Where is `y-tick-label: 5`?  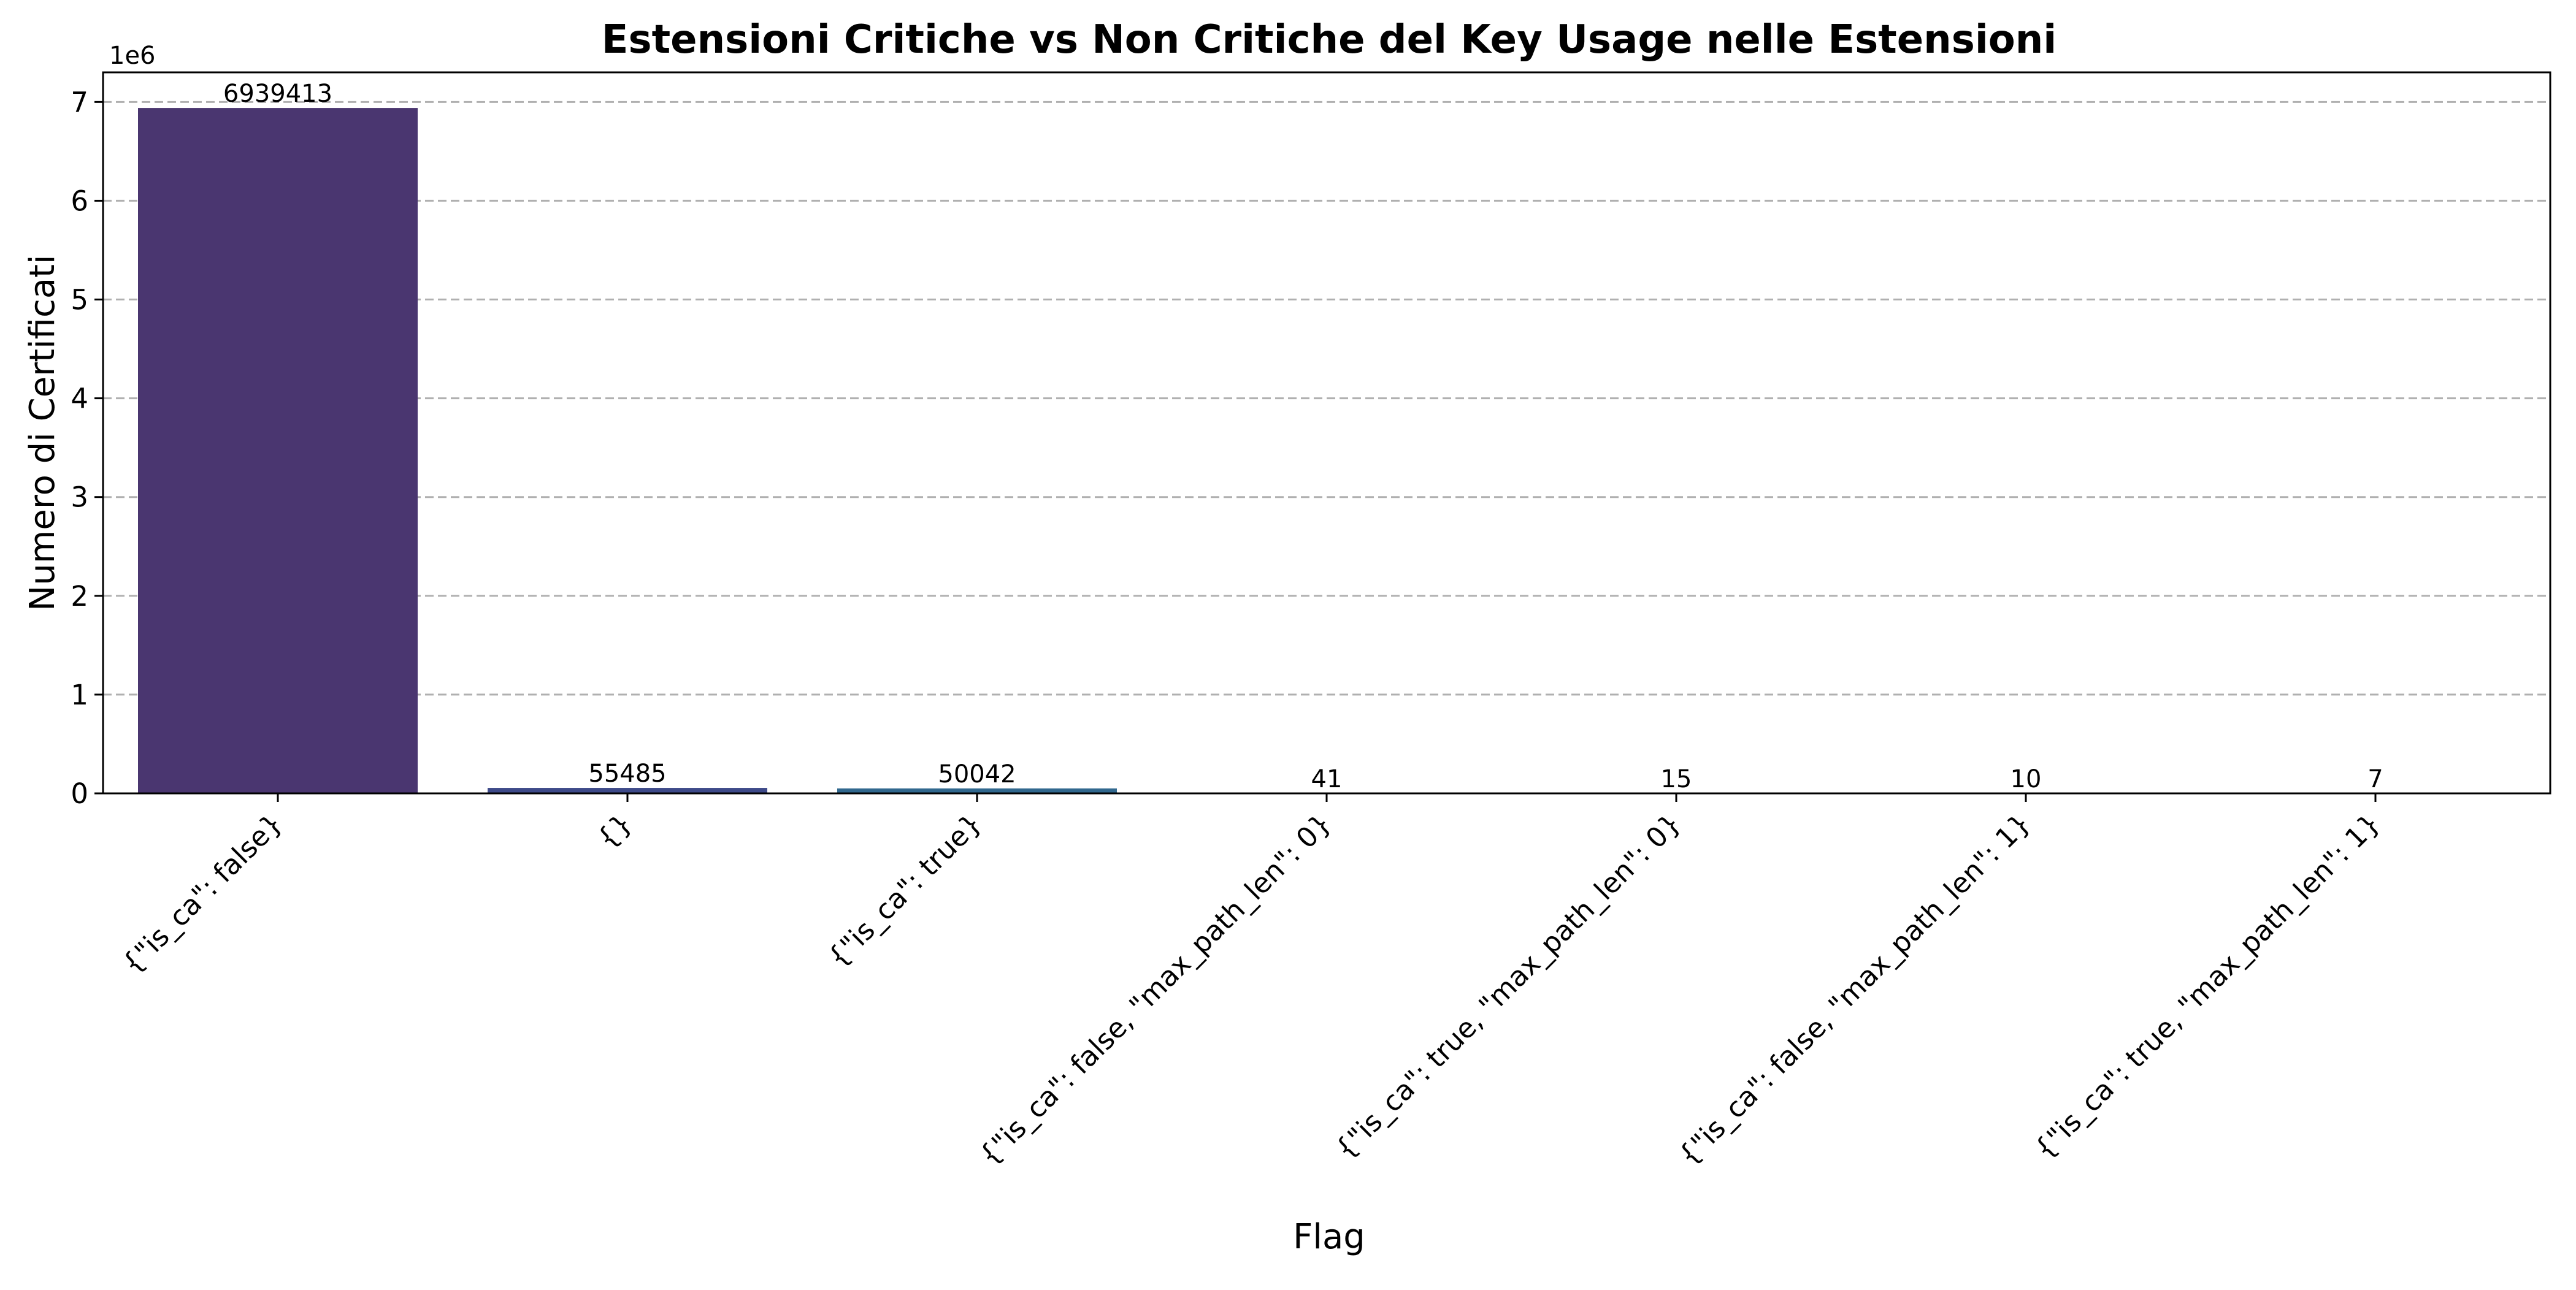
y-tick-label: 5 is located at coordinates (79, 300).